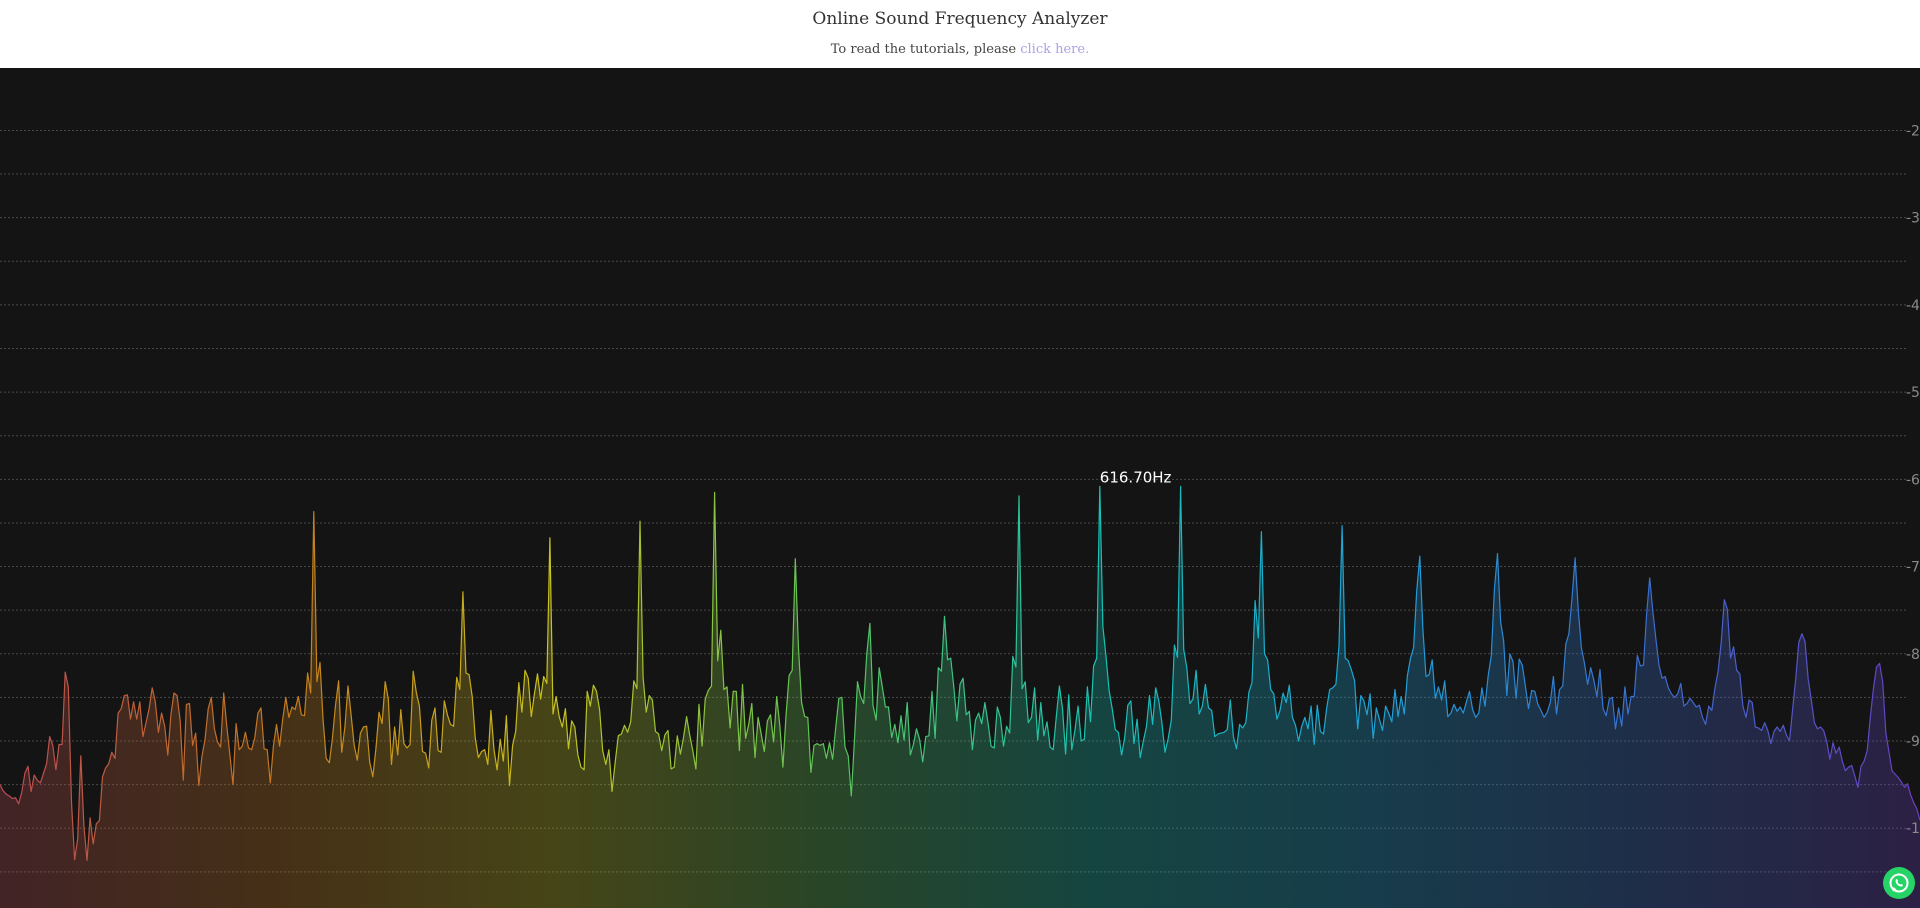 The height and width of the screenshot is (908, 1920). What do you see at coordinates (1913, 306) in the screenshot?
I see `y-tick-label: -4` at bounding box center [1913, 306].